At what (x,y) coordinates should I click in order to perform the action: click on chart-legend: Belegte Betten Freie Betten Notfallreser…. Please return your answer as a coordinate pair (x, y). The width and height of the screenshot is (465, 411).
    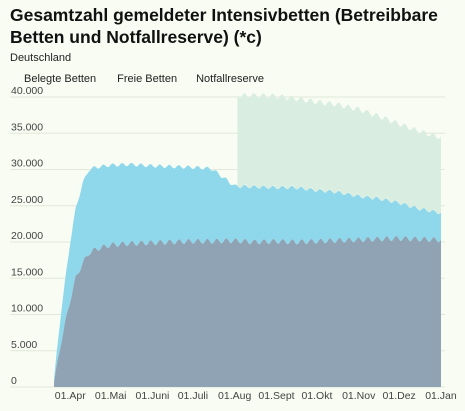
    Looking at the image, I should click on (144, 79).